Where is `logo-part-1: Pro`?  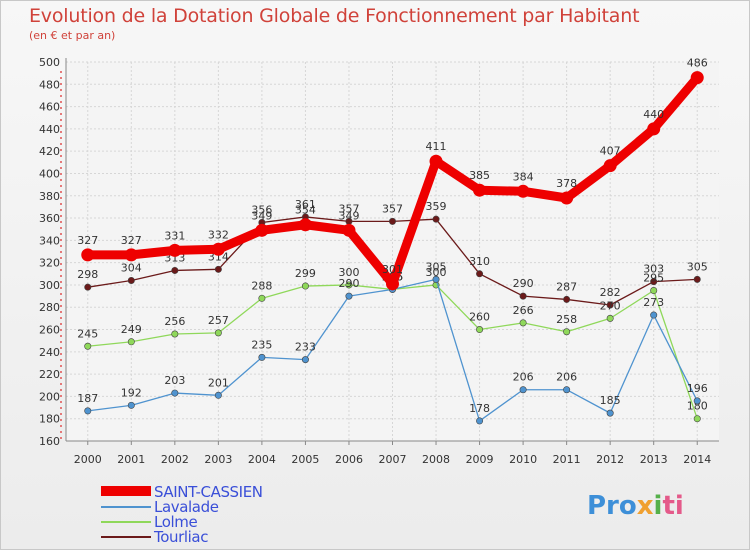
logo-part-1: Pro is located at coordinates (612, 506).